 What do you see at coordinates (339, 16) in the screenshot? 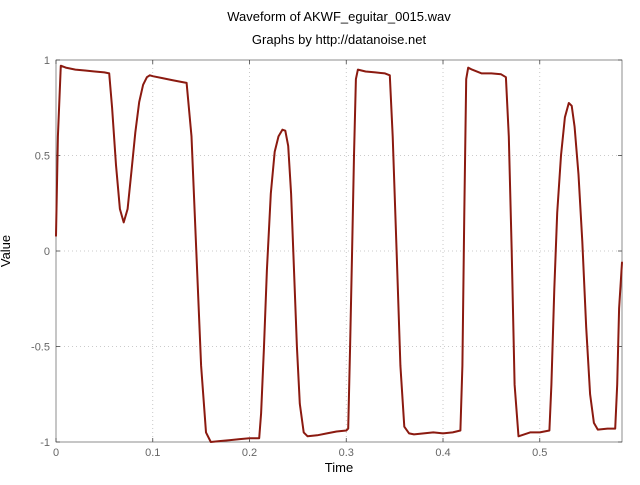
I see `chart-title: Waveform of AKWF_eguitar_0015.wav` at bounding box center [339, 16].